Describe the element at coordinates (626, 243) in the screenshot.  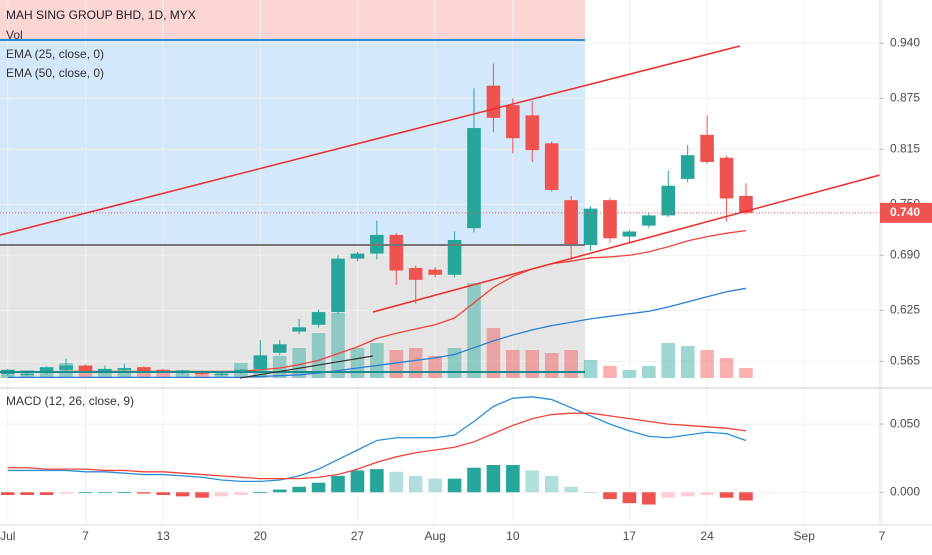
I see `trend-line` at that location.